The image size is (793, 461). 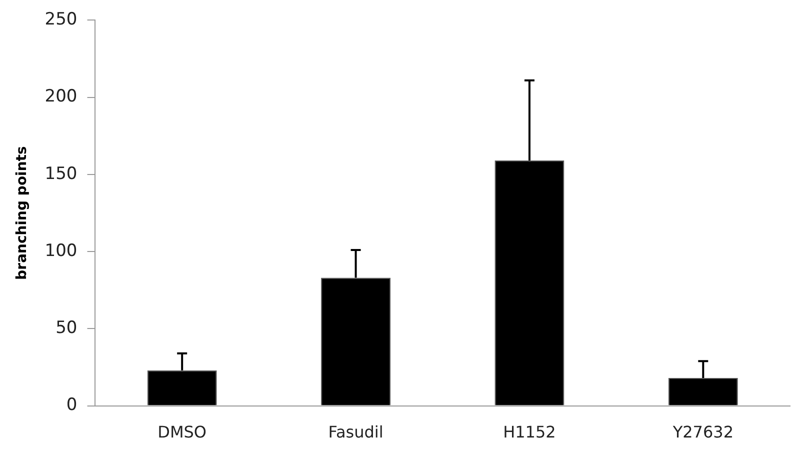 I want to click on x-tick-label: H1152, so click(x=529, y=432).